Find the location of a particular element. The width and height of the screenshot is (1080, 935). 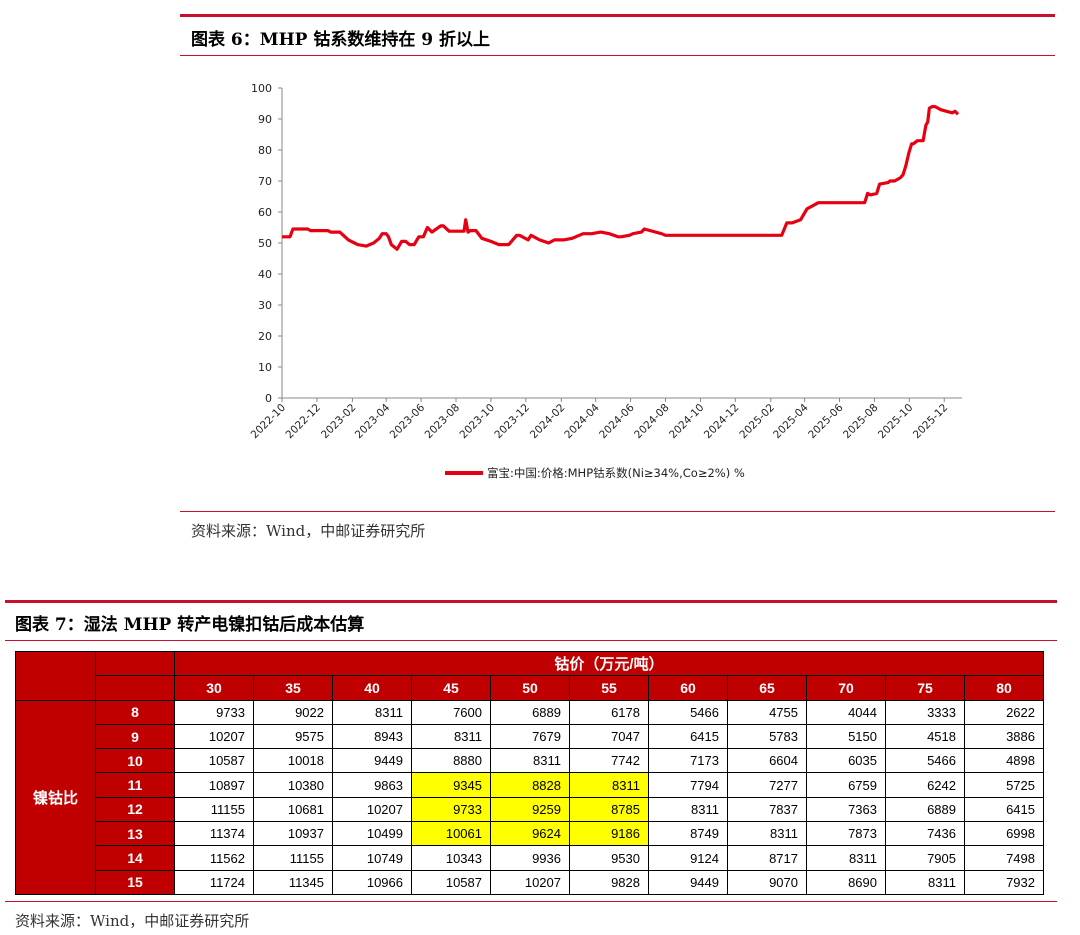

col-header: 35 is located at coordinates (293, 688).